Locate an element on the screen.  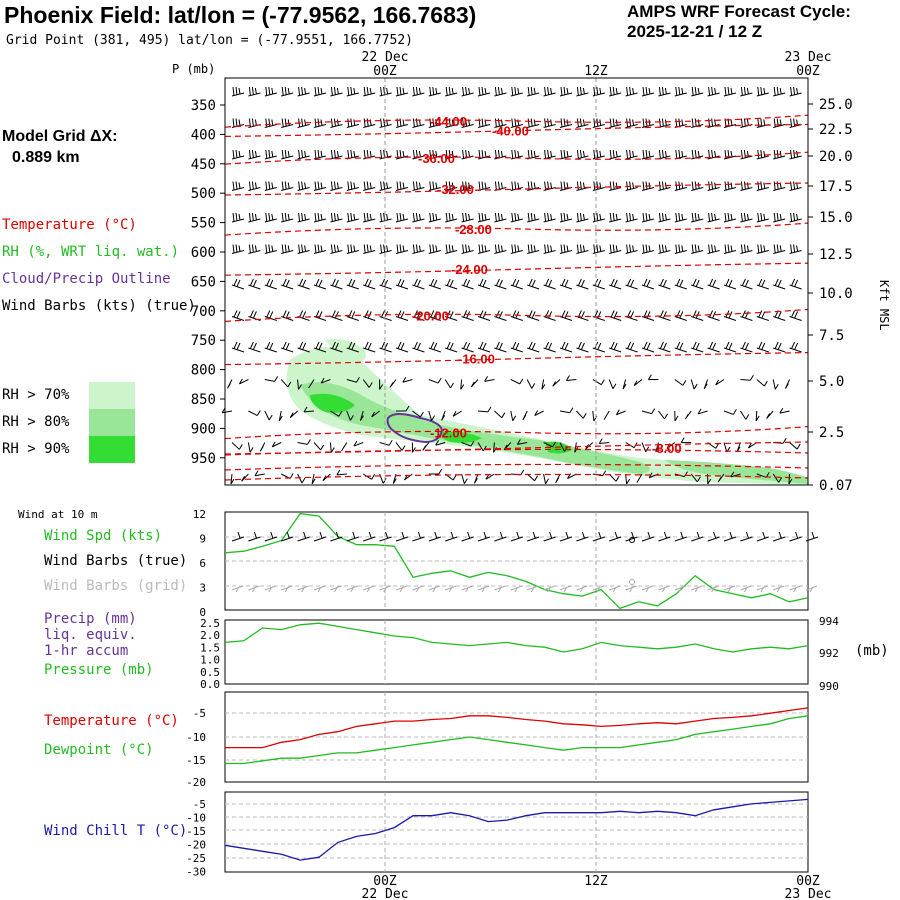
height-tick-label: 0.07 is located at coordinates (836, 486).